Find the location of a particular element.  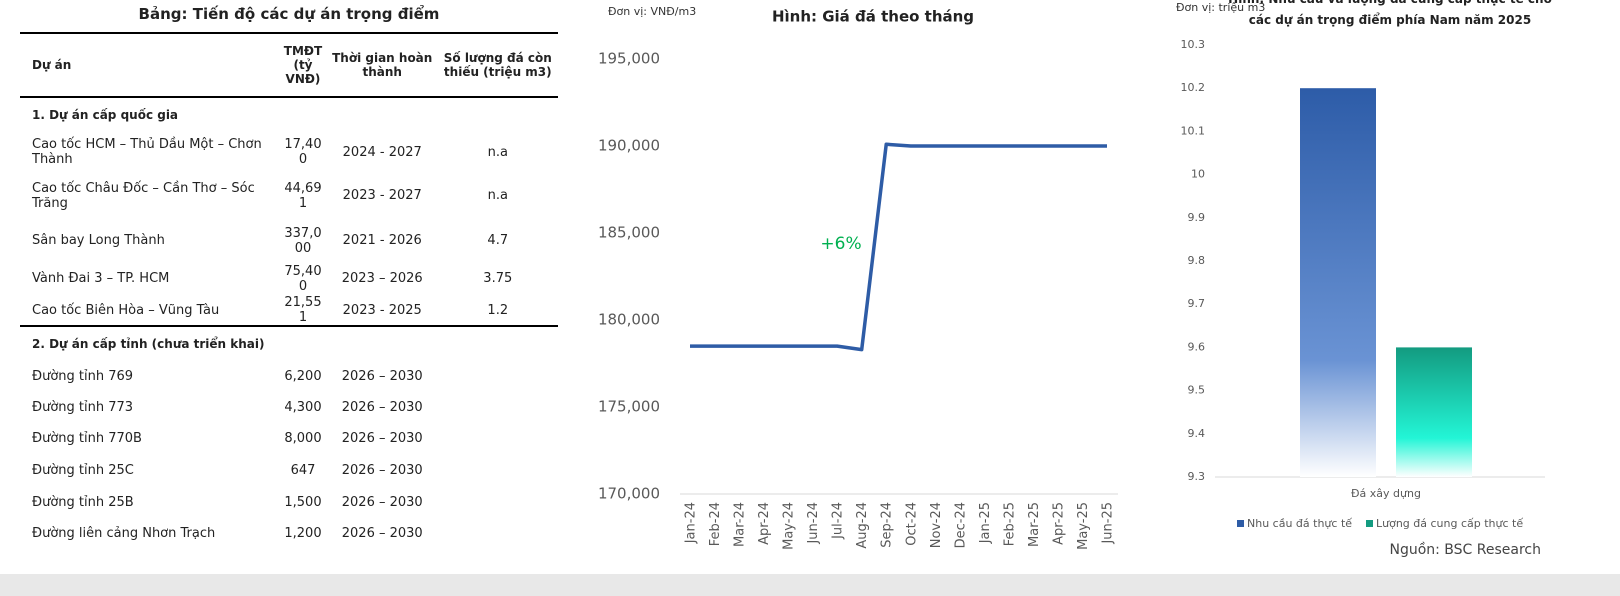

header-cell: Số lượng đá còn thiếu (triệu m3) is located at coordinates (497, 65).